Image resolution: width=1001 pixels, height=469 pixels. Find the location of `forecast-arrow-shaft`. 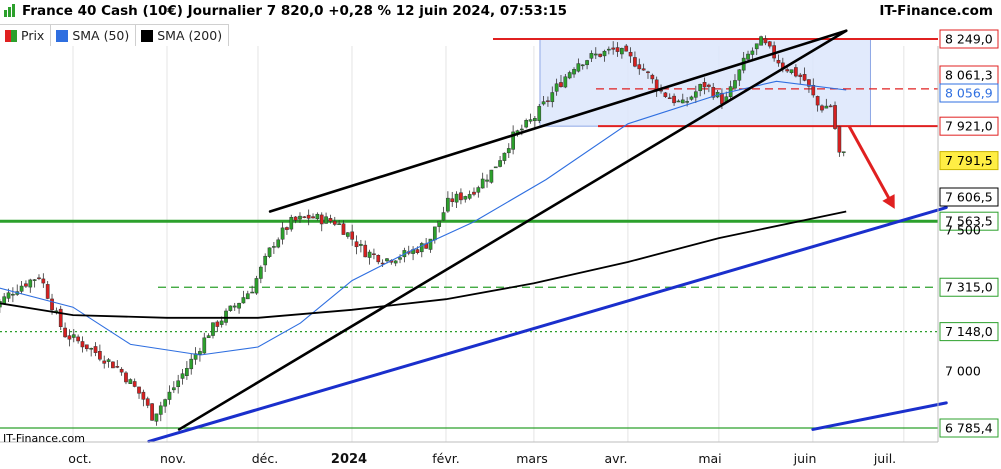

forecast-arrow-shaft is located at coordinates (870, 164).